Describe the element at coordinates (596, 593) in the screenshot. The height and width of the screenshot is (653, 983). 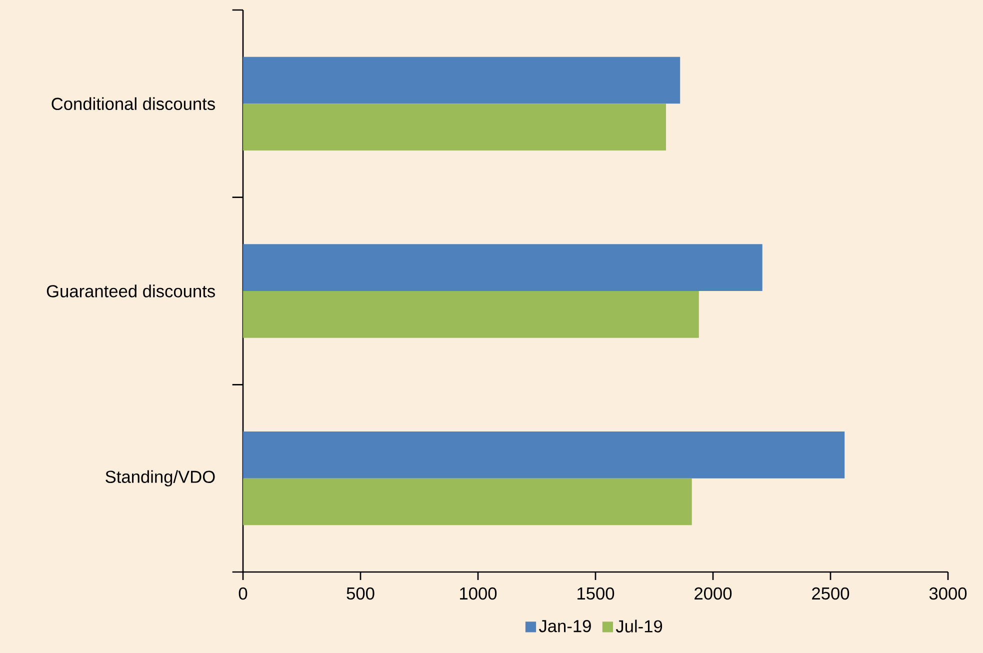
I see `x-tick-label: 1500` at that location.